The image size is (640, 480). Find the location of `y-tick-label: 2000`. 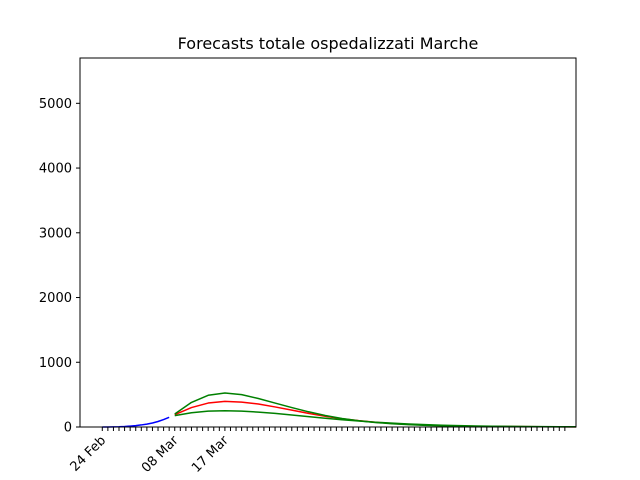

y-tick-label: 2000 is located at coordinates (55, 298).